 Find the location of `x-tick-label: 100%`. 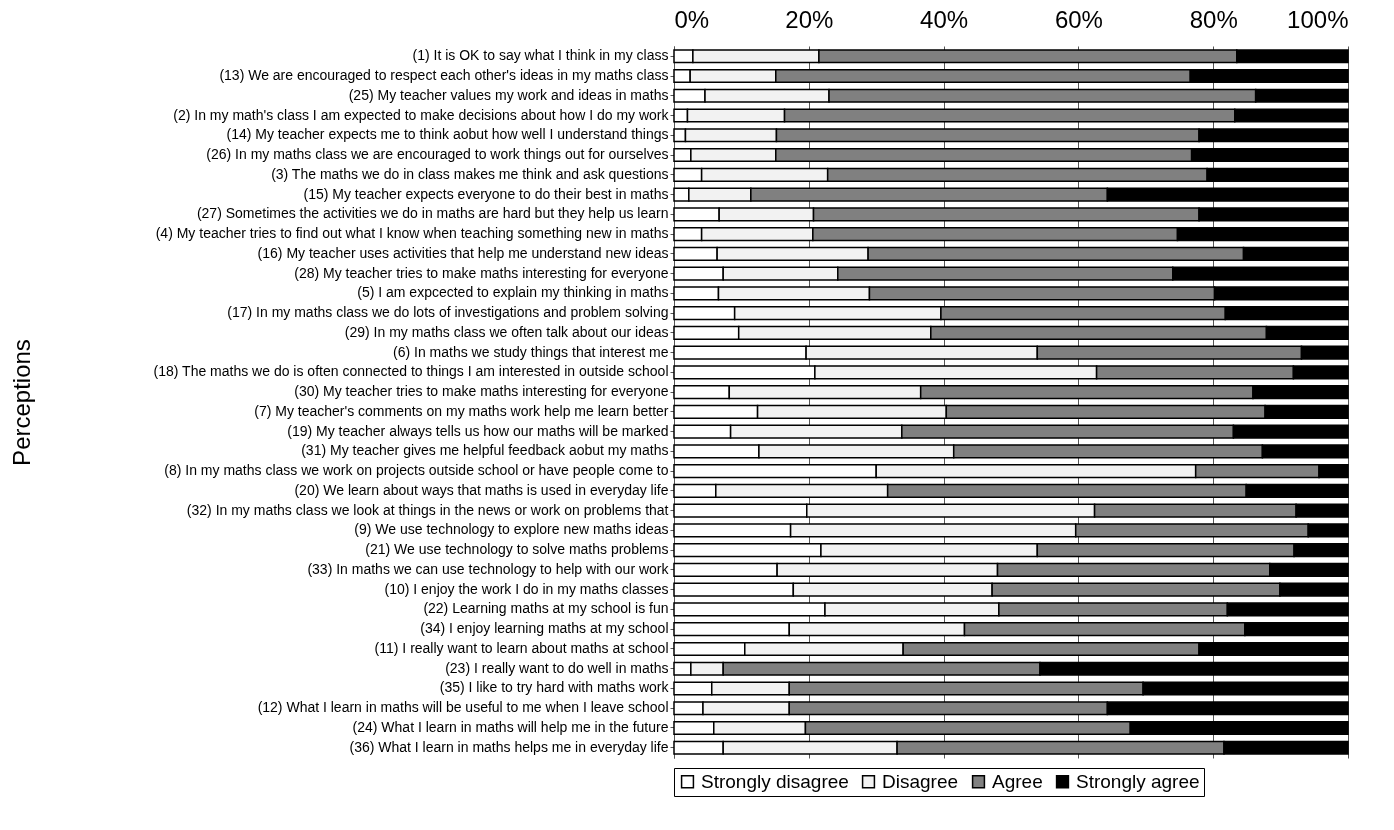

x-tick-label: 100% is located at coordinates (1318, 19).